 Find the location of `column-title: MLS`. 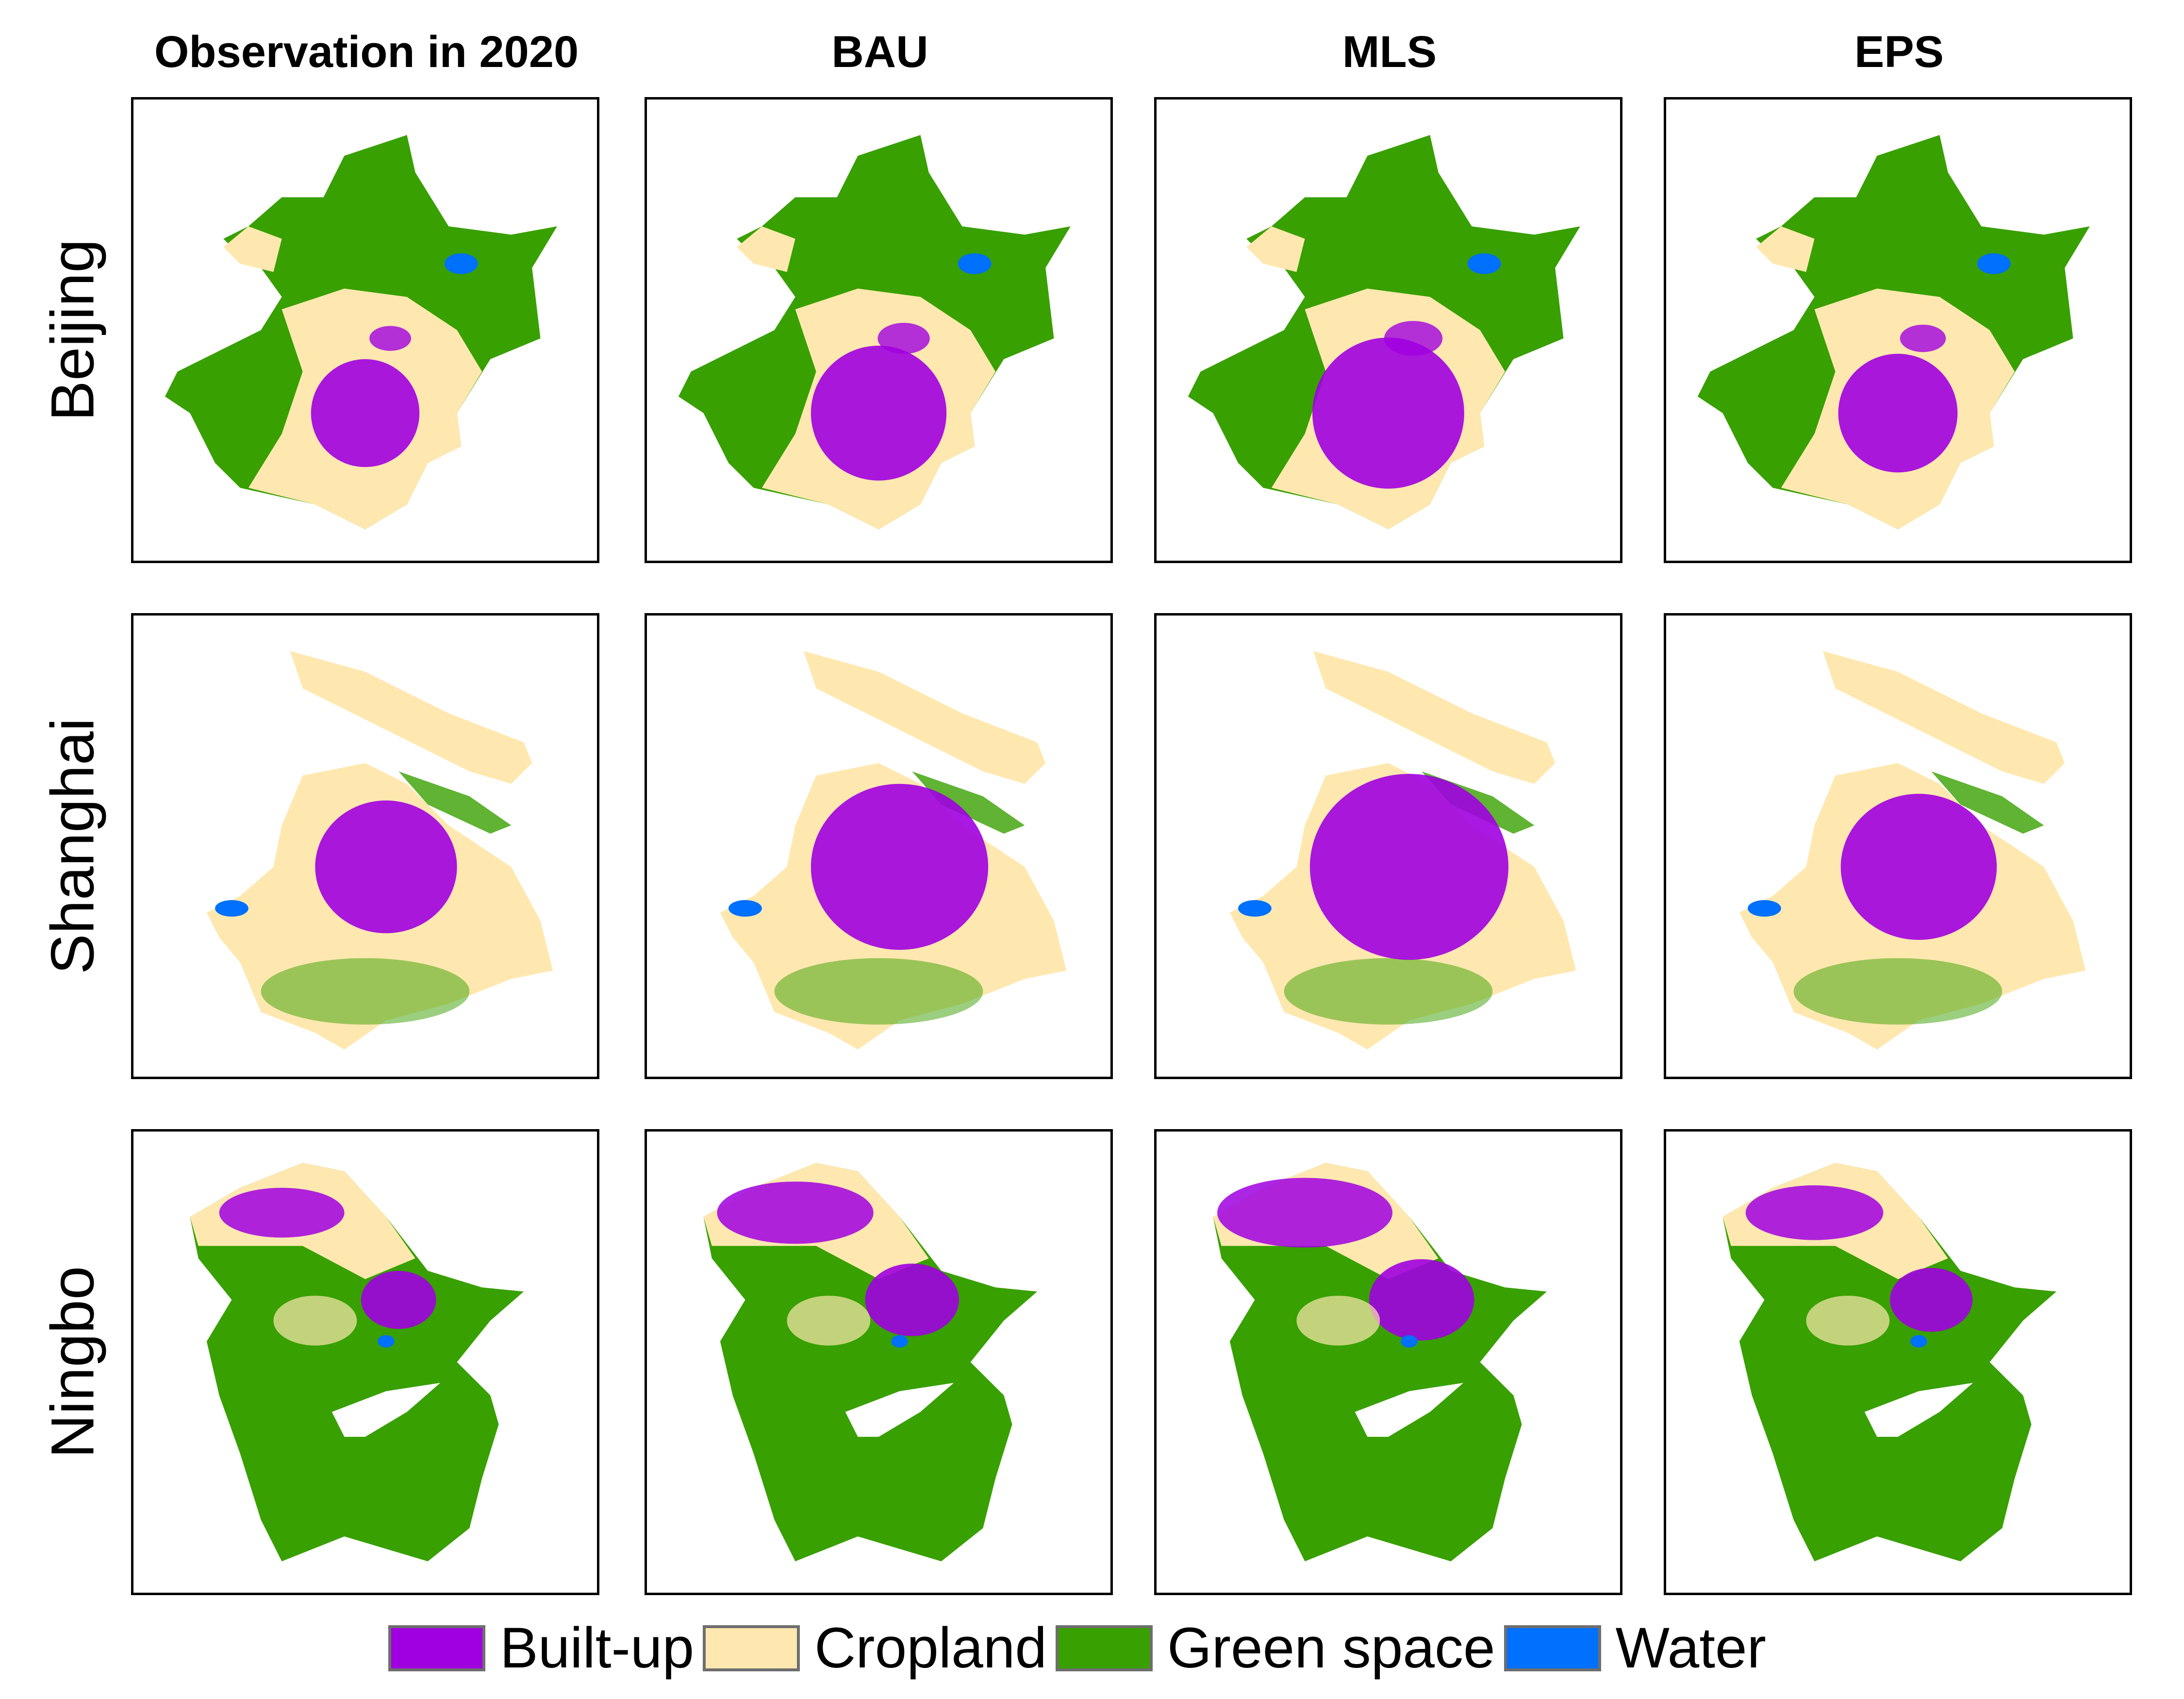

column-title: MLS is located at coordinates (1389, 52).